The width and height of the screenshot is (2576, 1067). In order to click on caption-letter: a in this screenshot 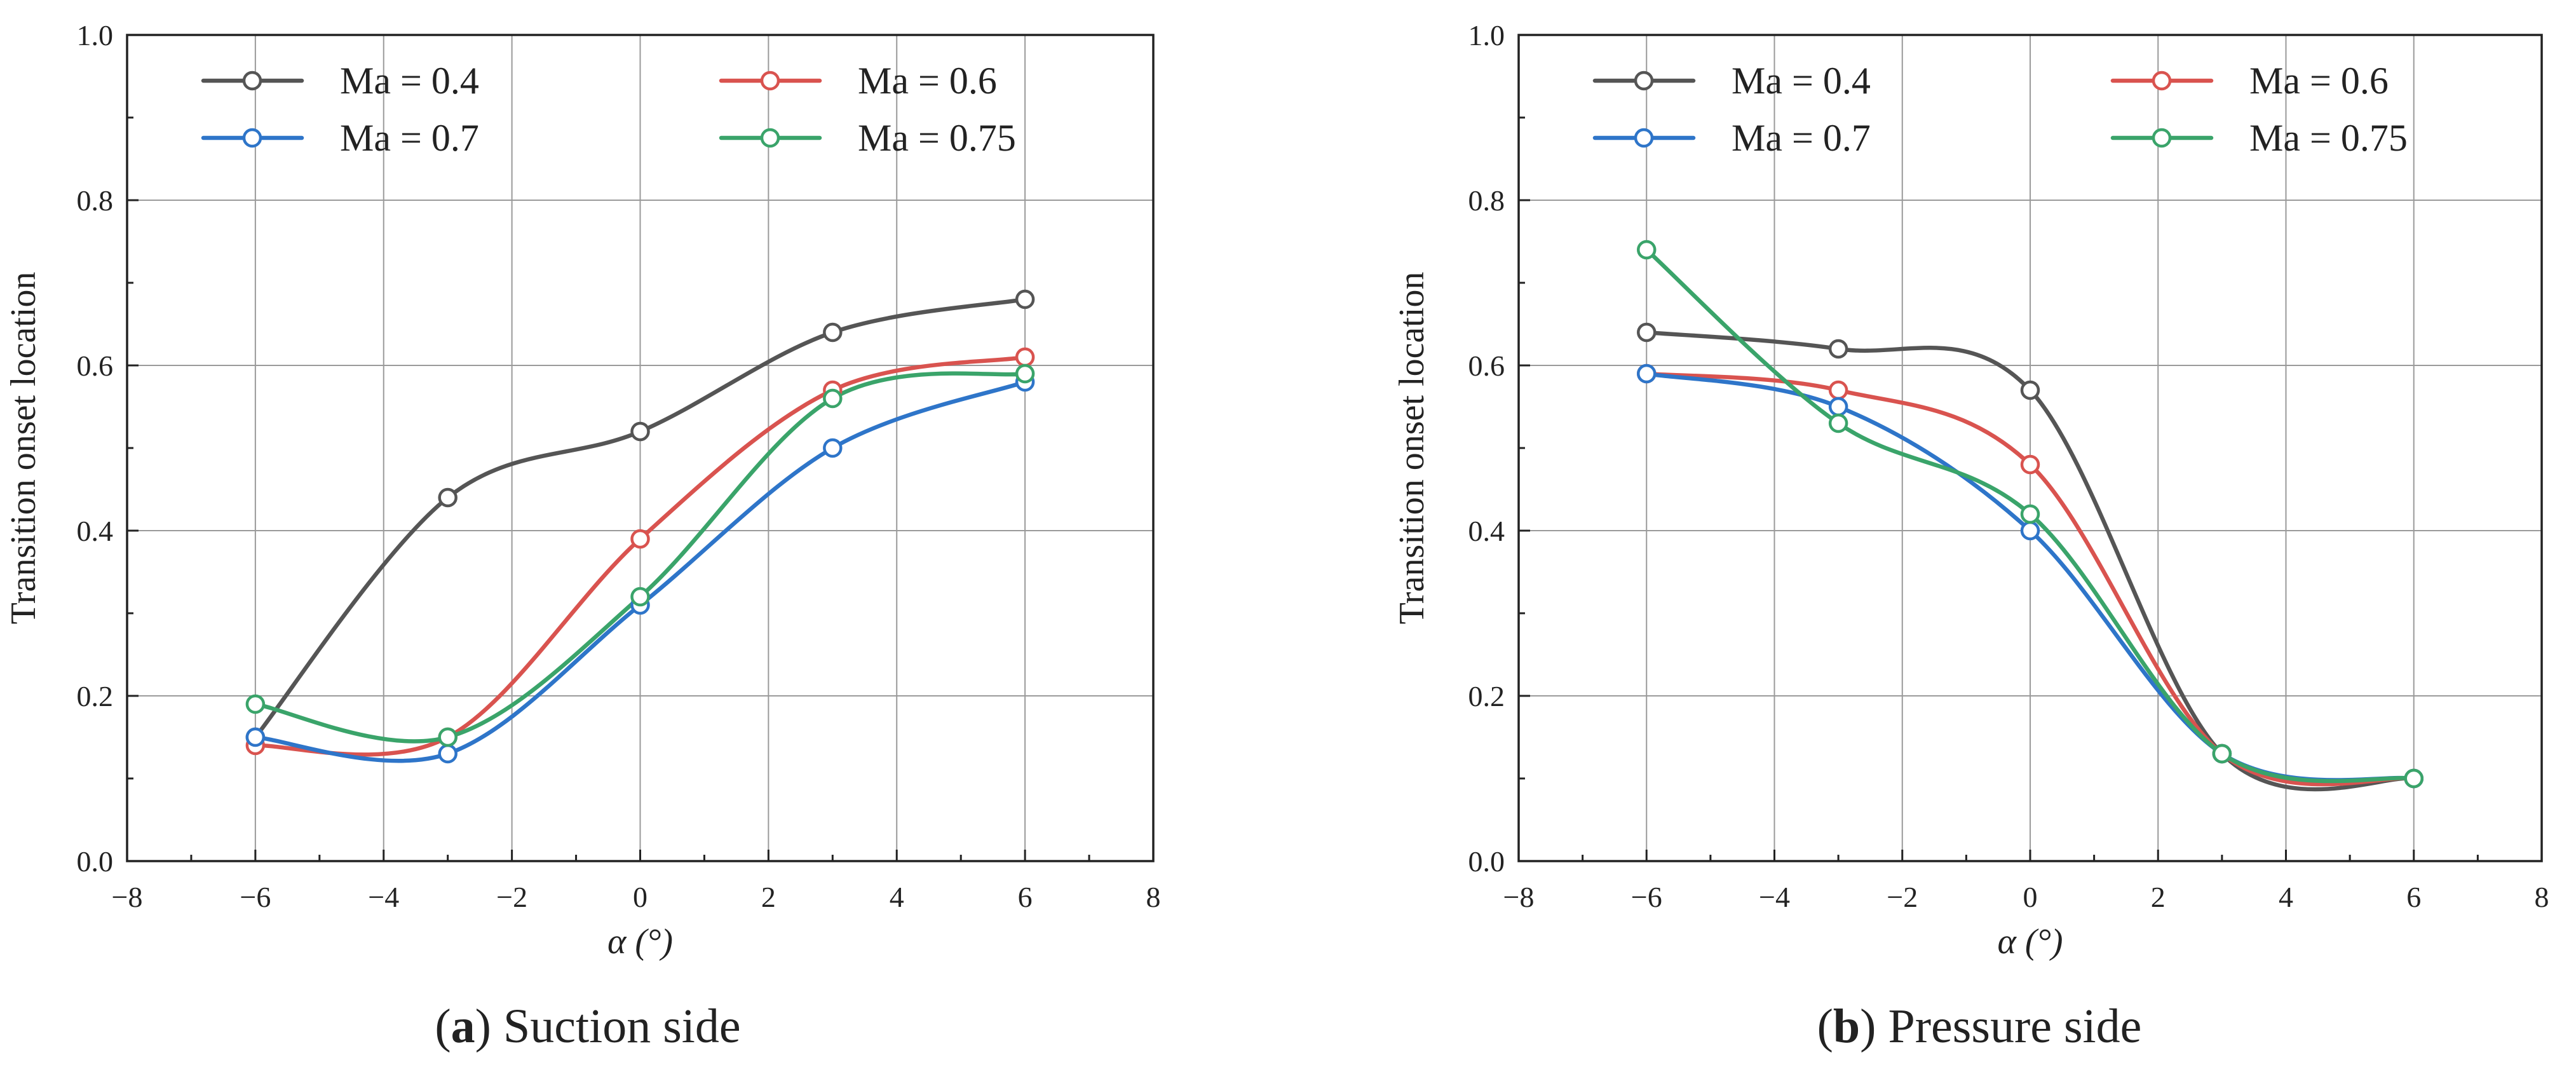, I will do `click(463, 1026)`.